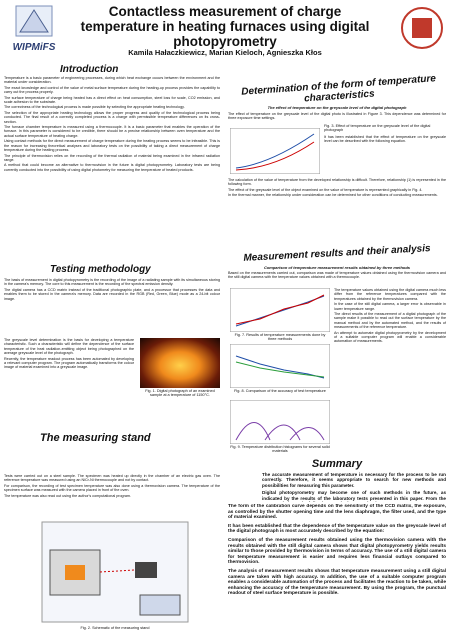  What do you see at coordinates (117, 571) in the screenshot?
I see `sight-line` at bounding box center [117, 571].